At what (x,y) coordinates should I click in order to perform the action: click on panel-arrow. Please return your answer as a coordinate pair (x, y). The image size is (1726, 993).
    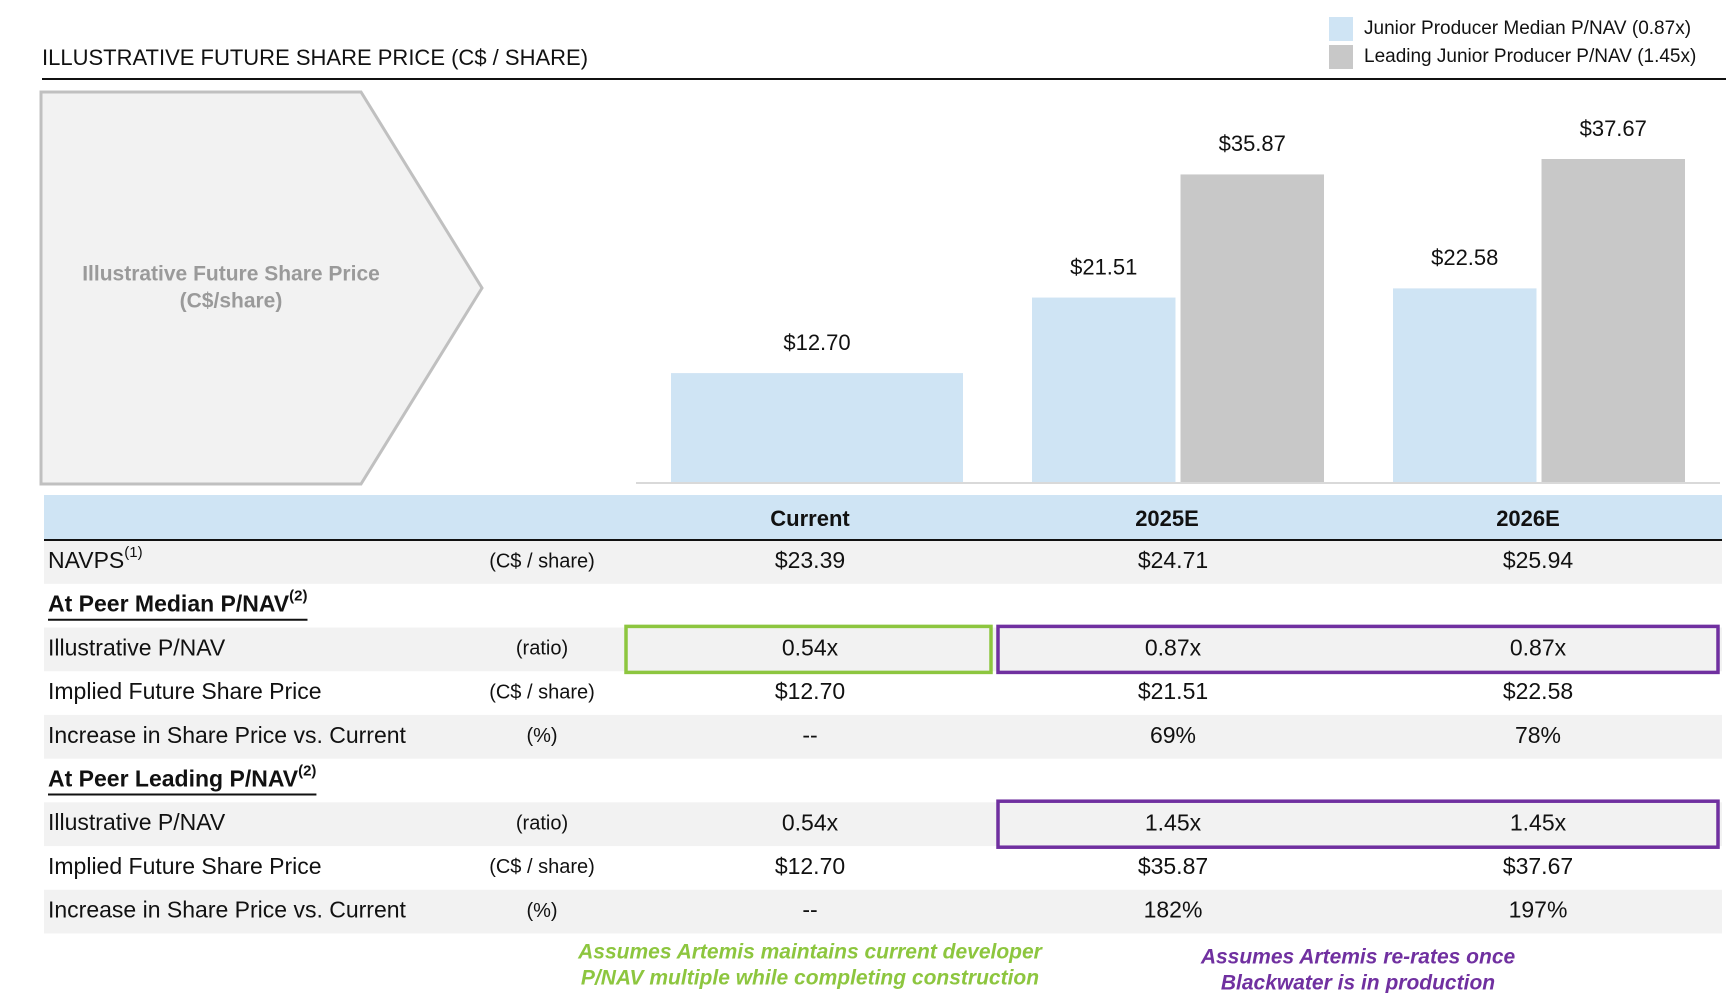
    Looking at the image, I should click on (261, 288).